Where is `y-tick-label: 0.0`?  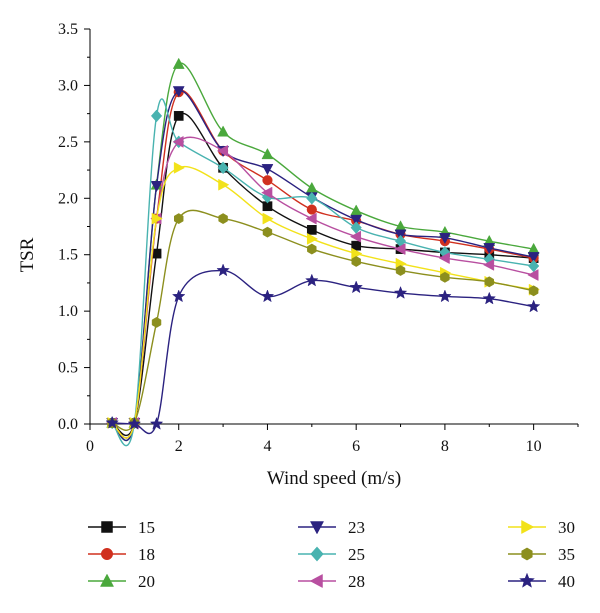 y-tick-label: 0.0 is located at coordinates (68, 424).